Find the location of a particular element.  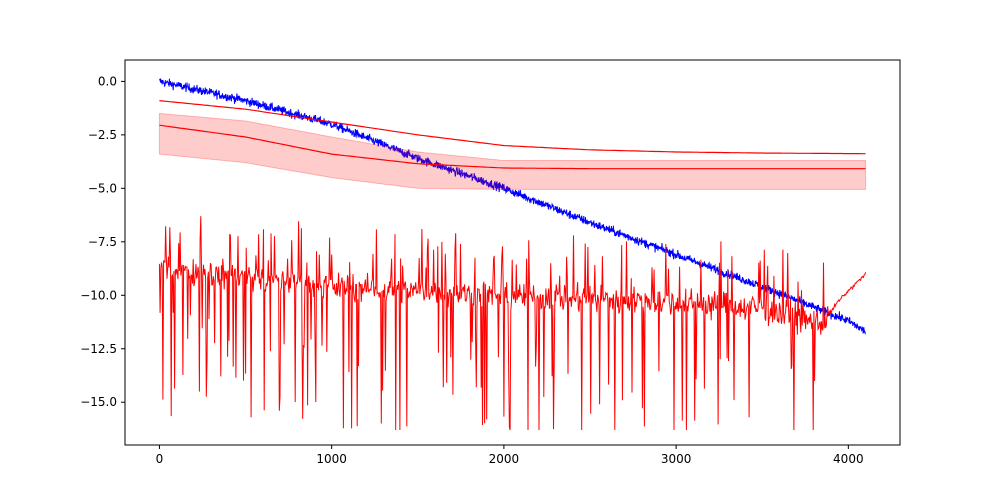

x-tick-label: 4000 is located at coordinates (848, 459).